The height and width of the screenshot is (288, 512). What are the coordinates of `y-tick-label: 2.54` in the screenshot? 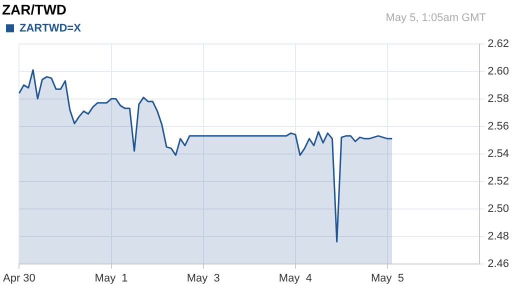 It's located at (499, 154).